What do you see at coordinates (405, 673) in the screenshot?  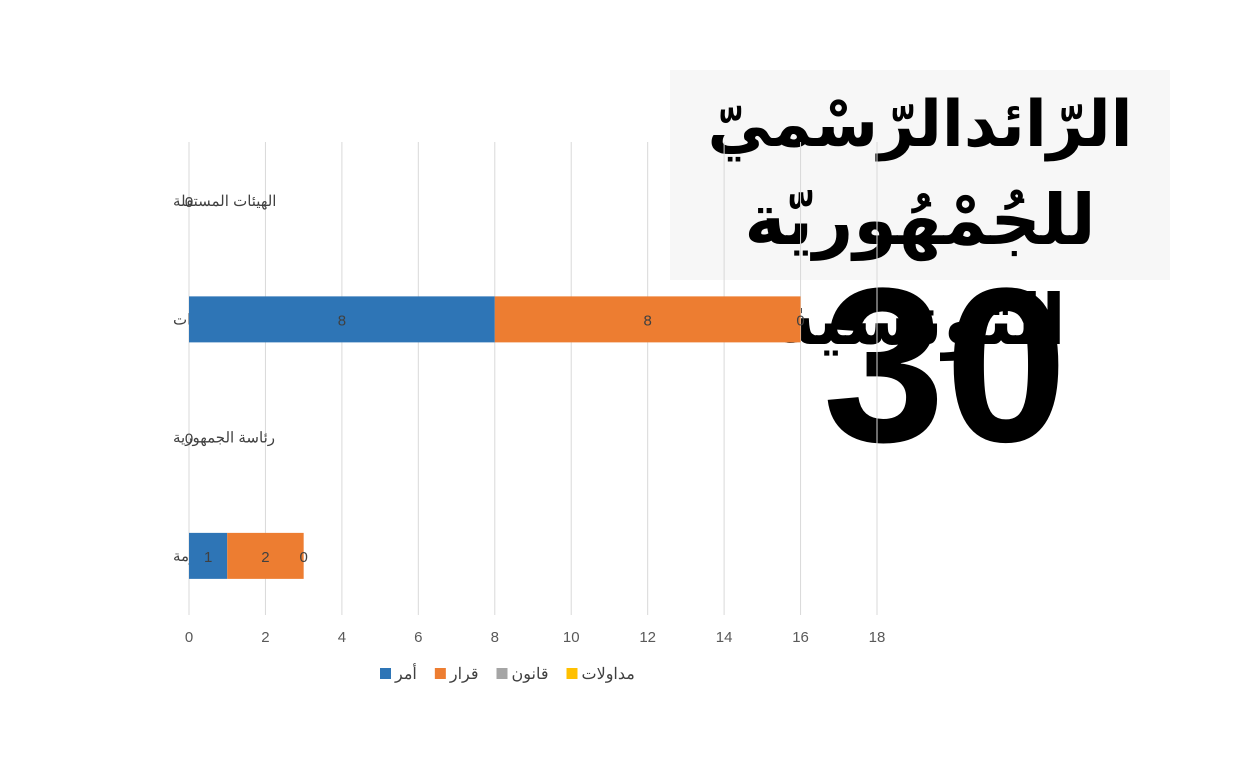 I see `legend-label-0: أمر` at bounding box center [405, 673].